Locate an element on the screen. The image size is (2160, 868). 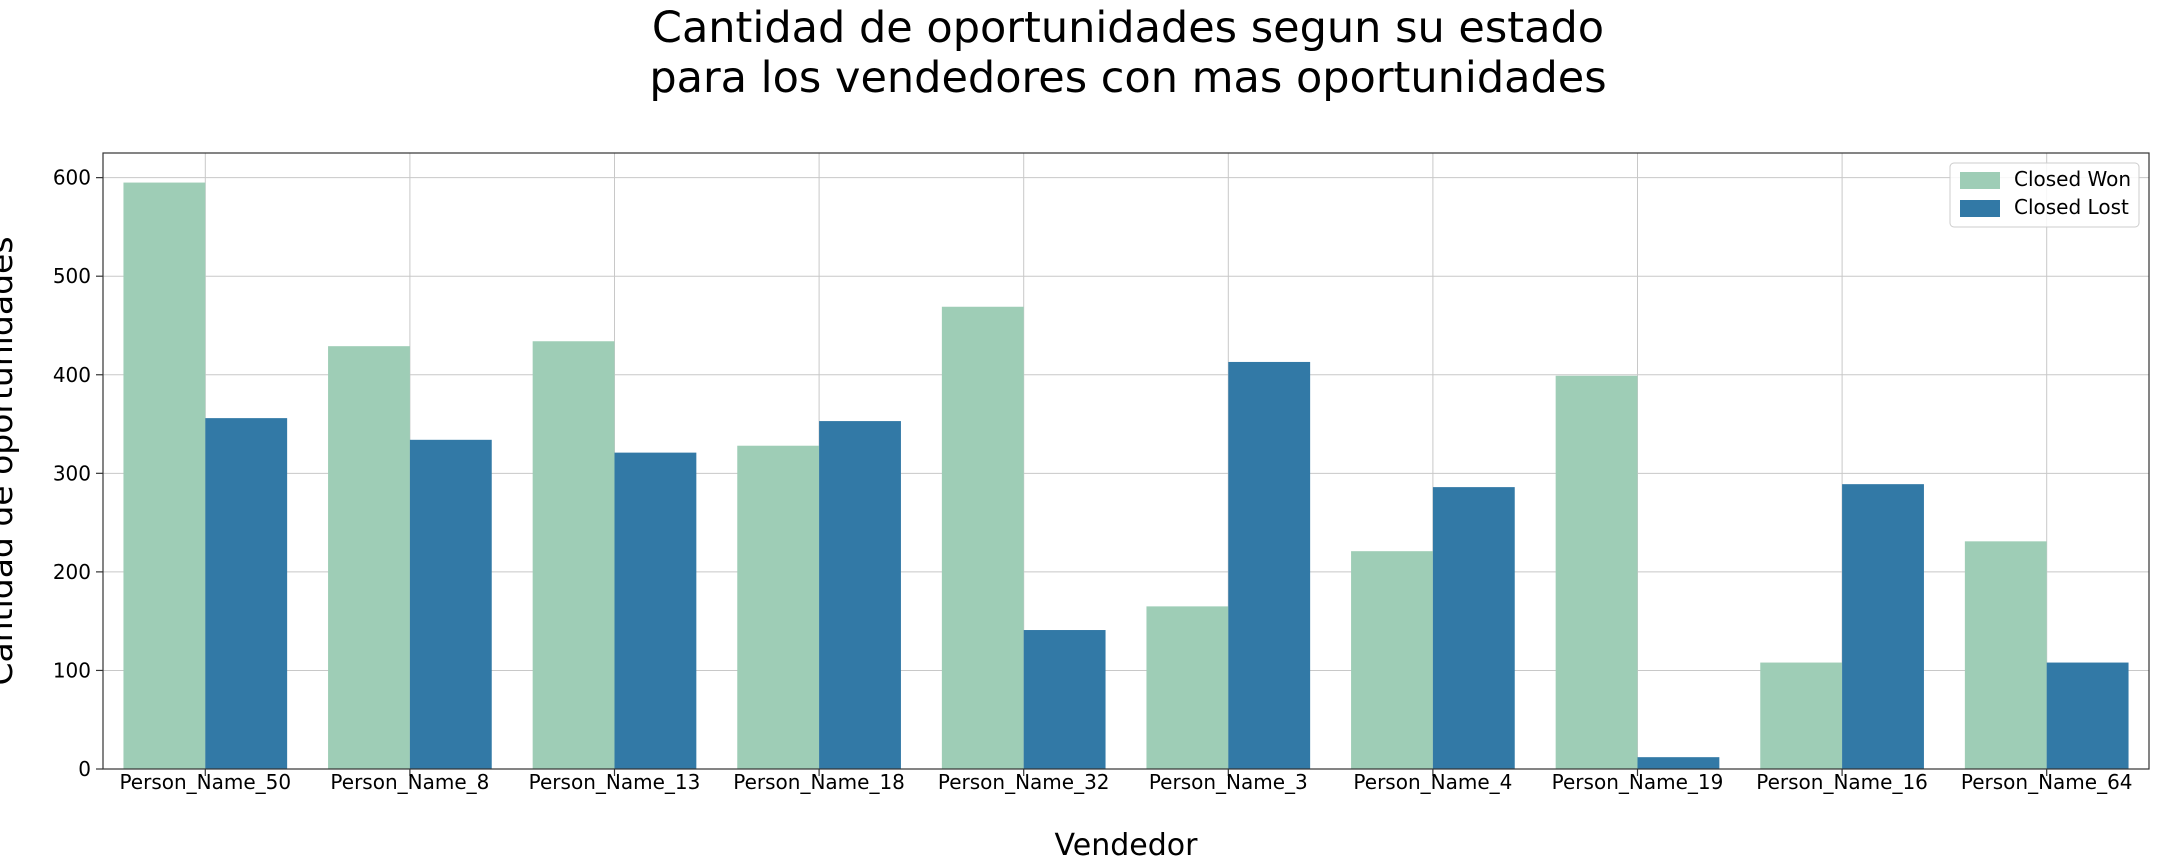
x-tick-label-person-name-50: Person_Name_50 is located at coordinates (205, 782).